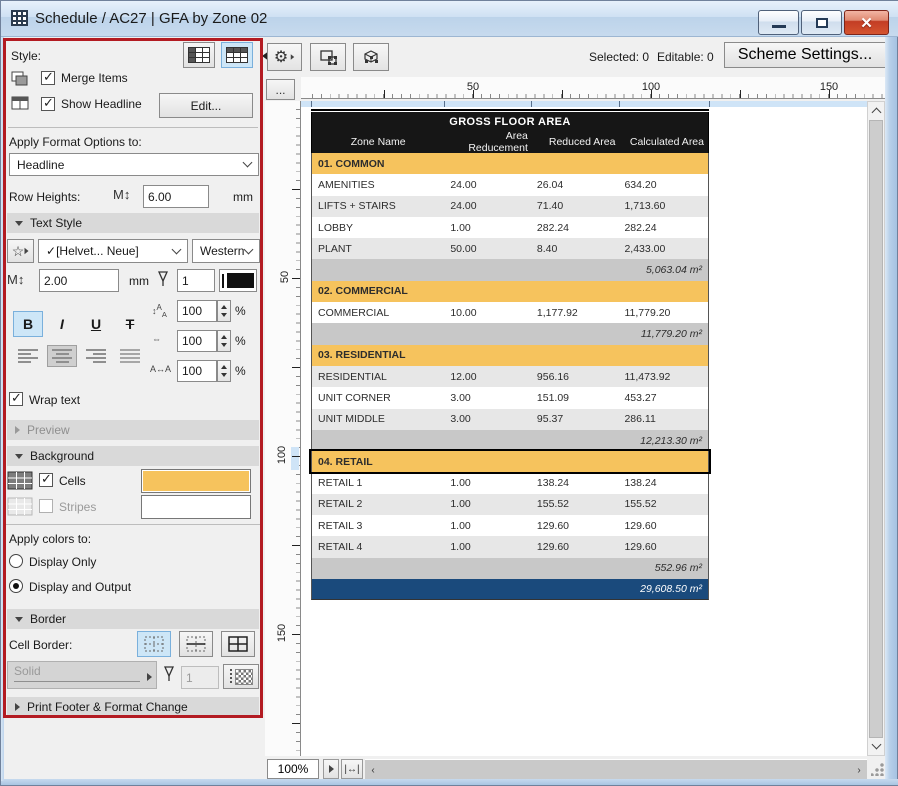 The height and width of the screenshot is (786, 898). I want to click on resize-grip, so click(877, 769).